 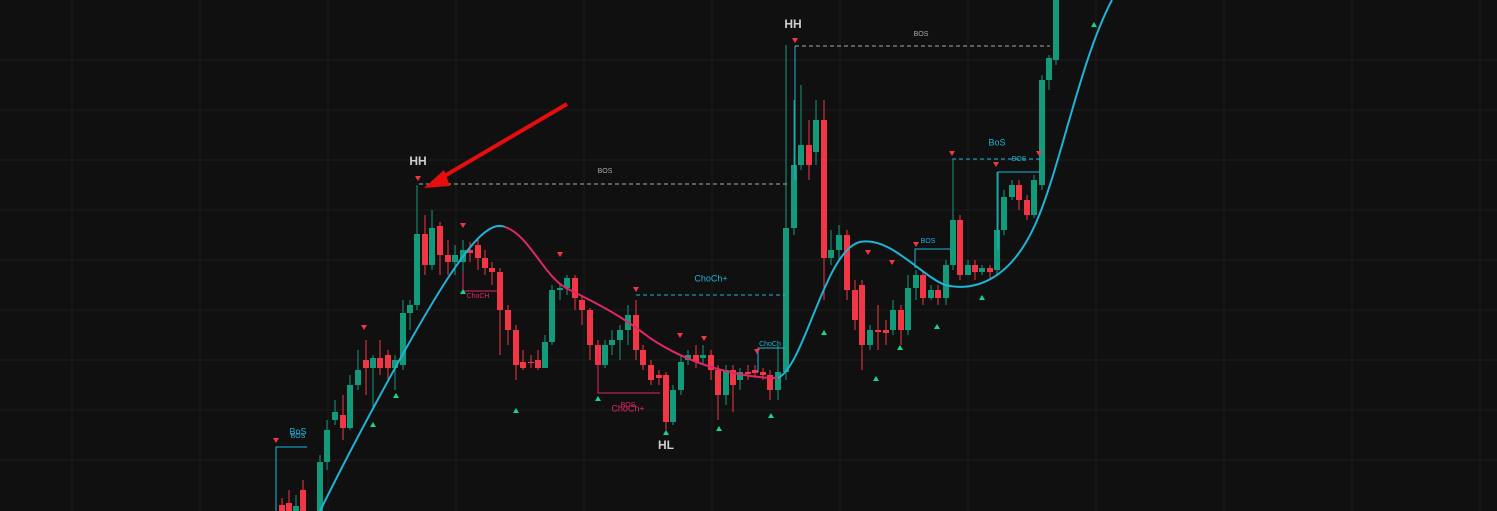 What do you see at coordinates (770, 344) in the screenshot?
I see `choch-label: ChoCh` at bounding box center [770, 344].